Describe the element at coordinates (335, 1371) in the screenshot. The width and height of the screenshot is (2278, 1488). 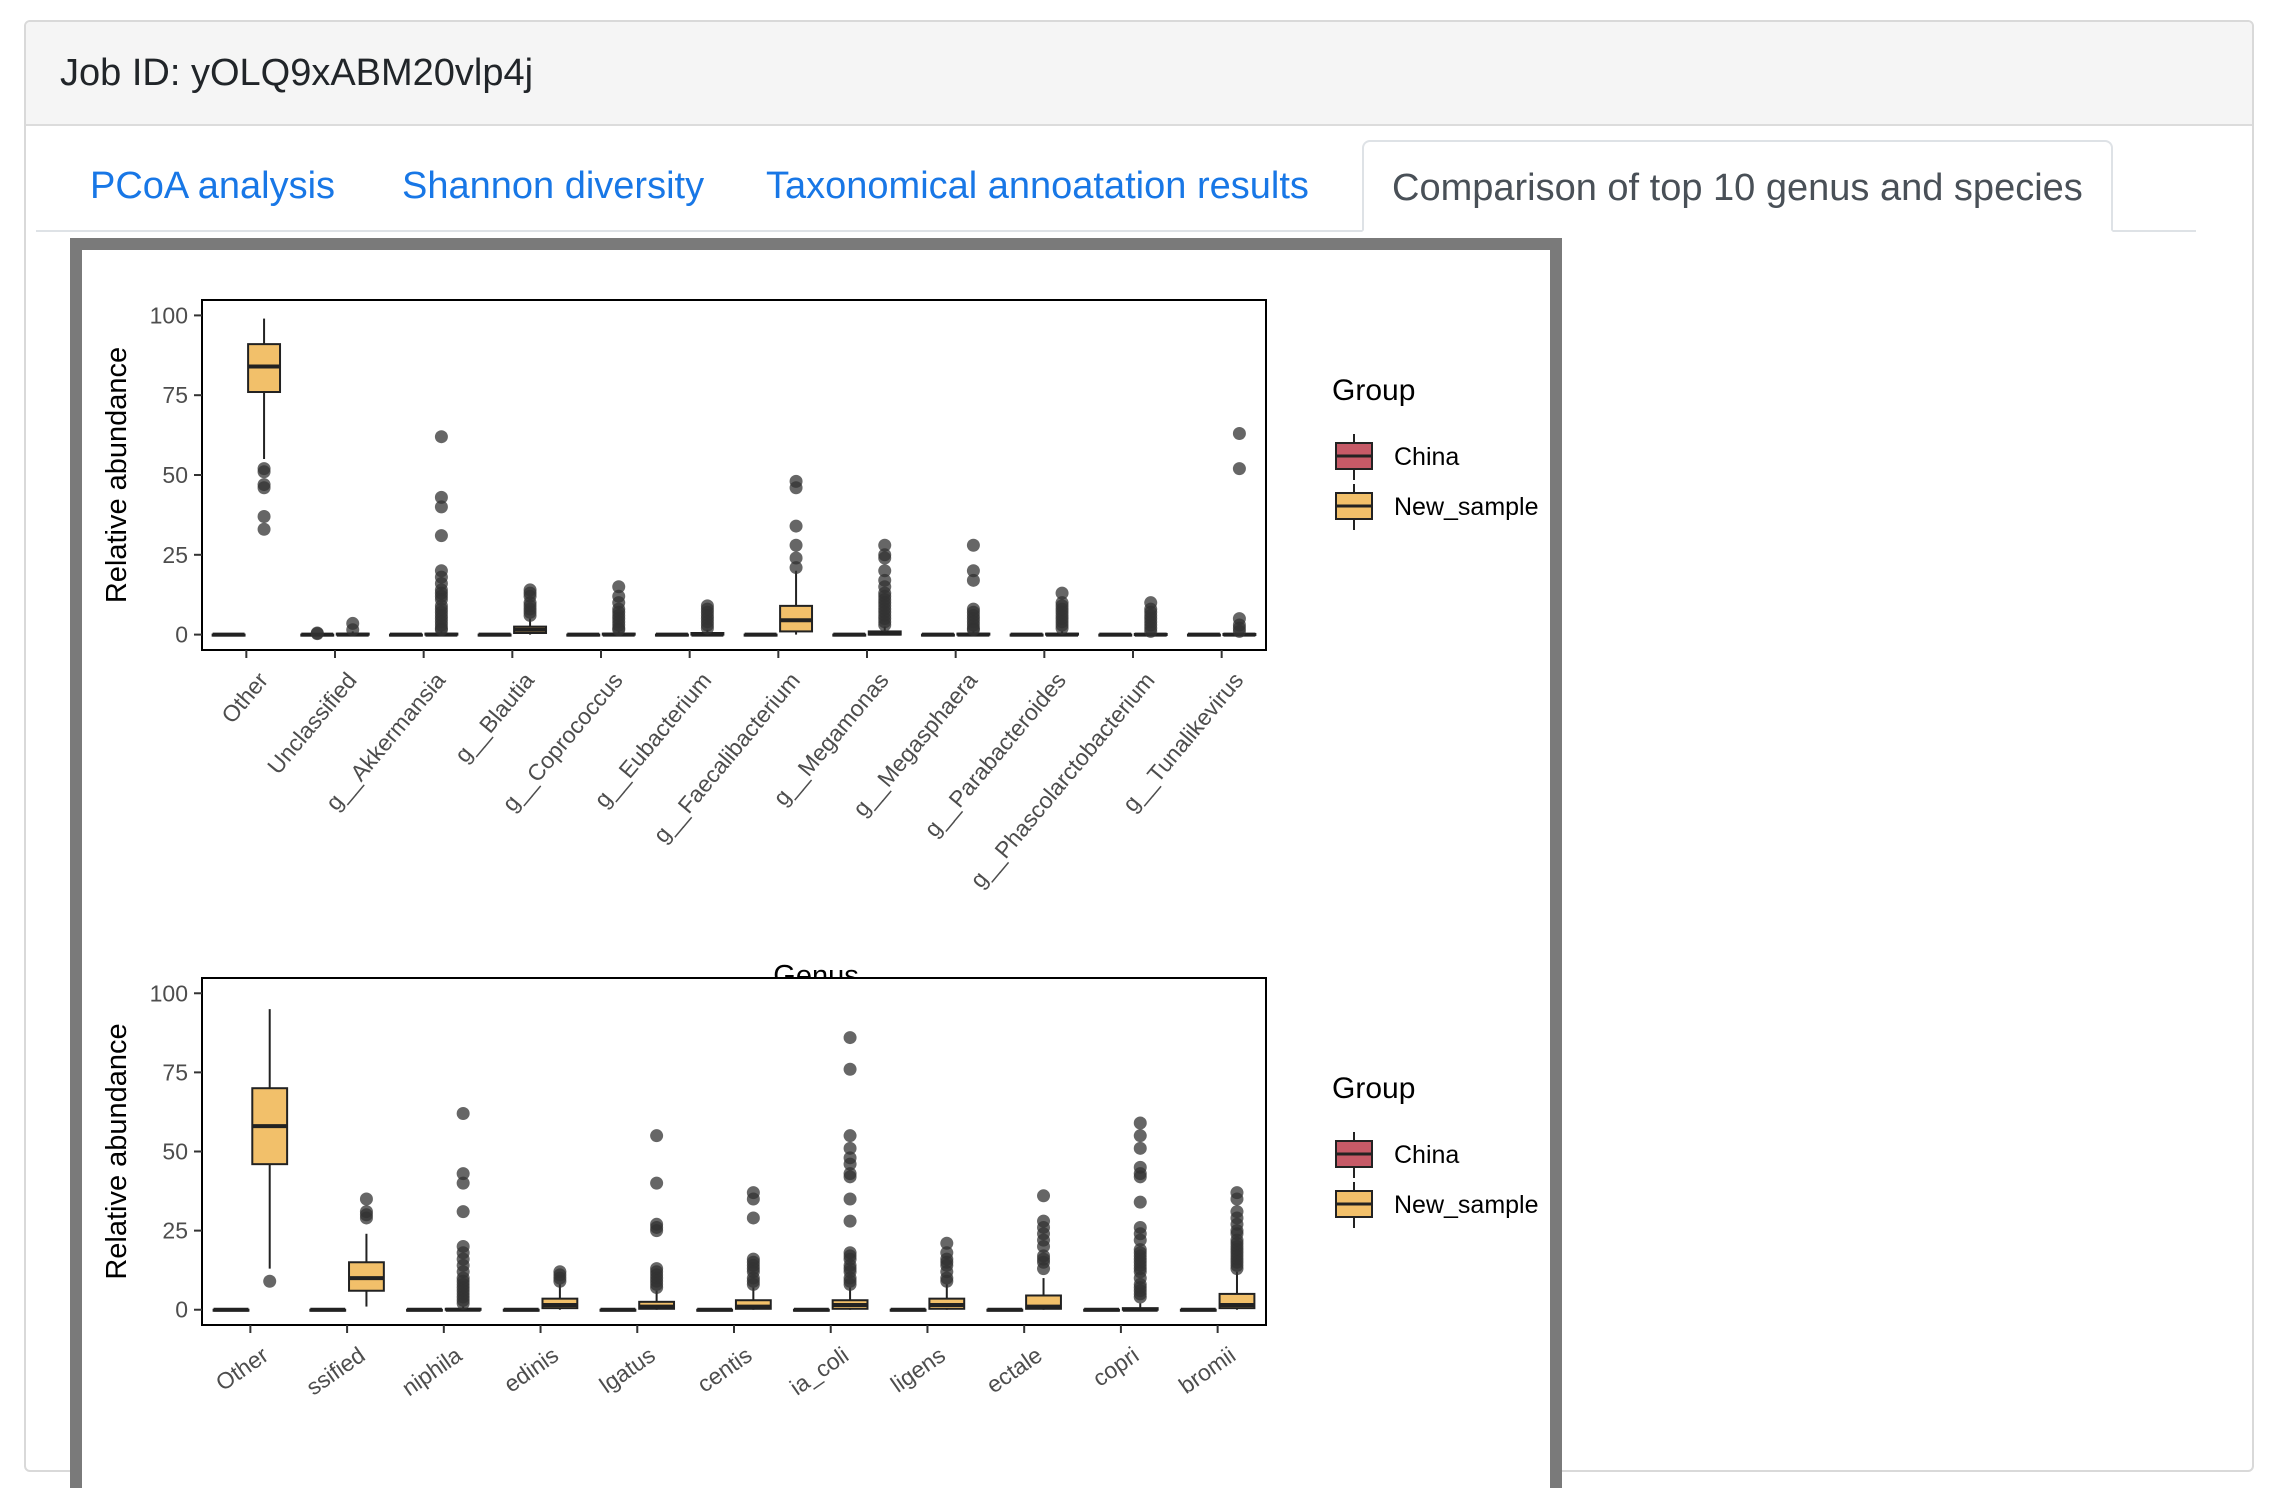
I see `x-tick-label: ssified` at that location.